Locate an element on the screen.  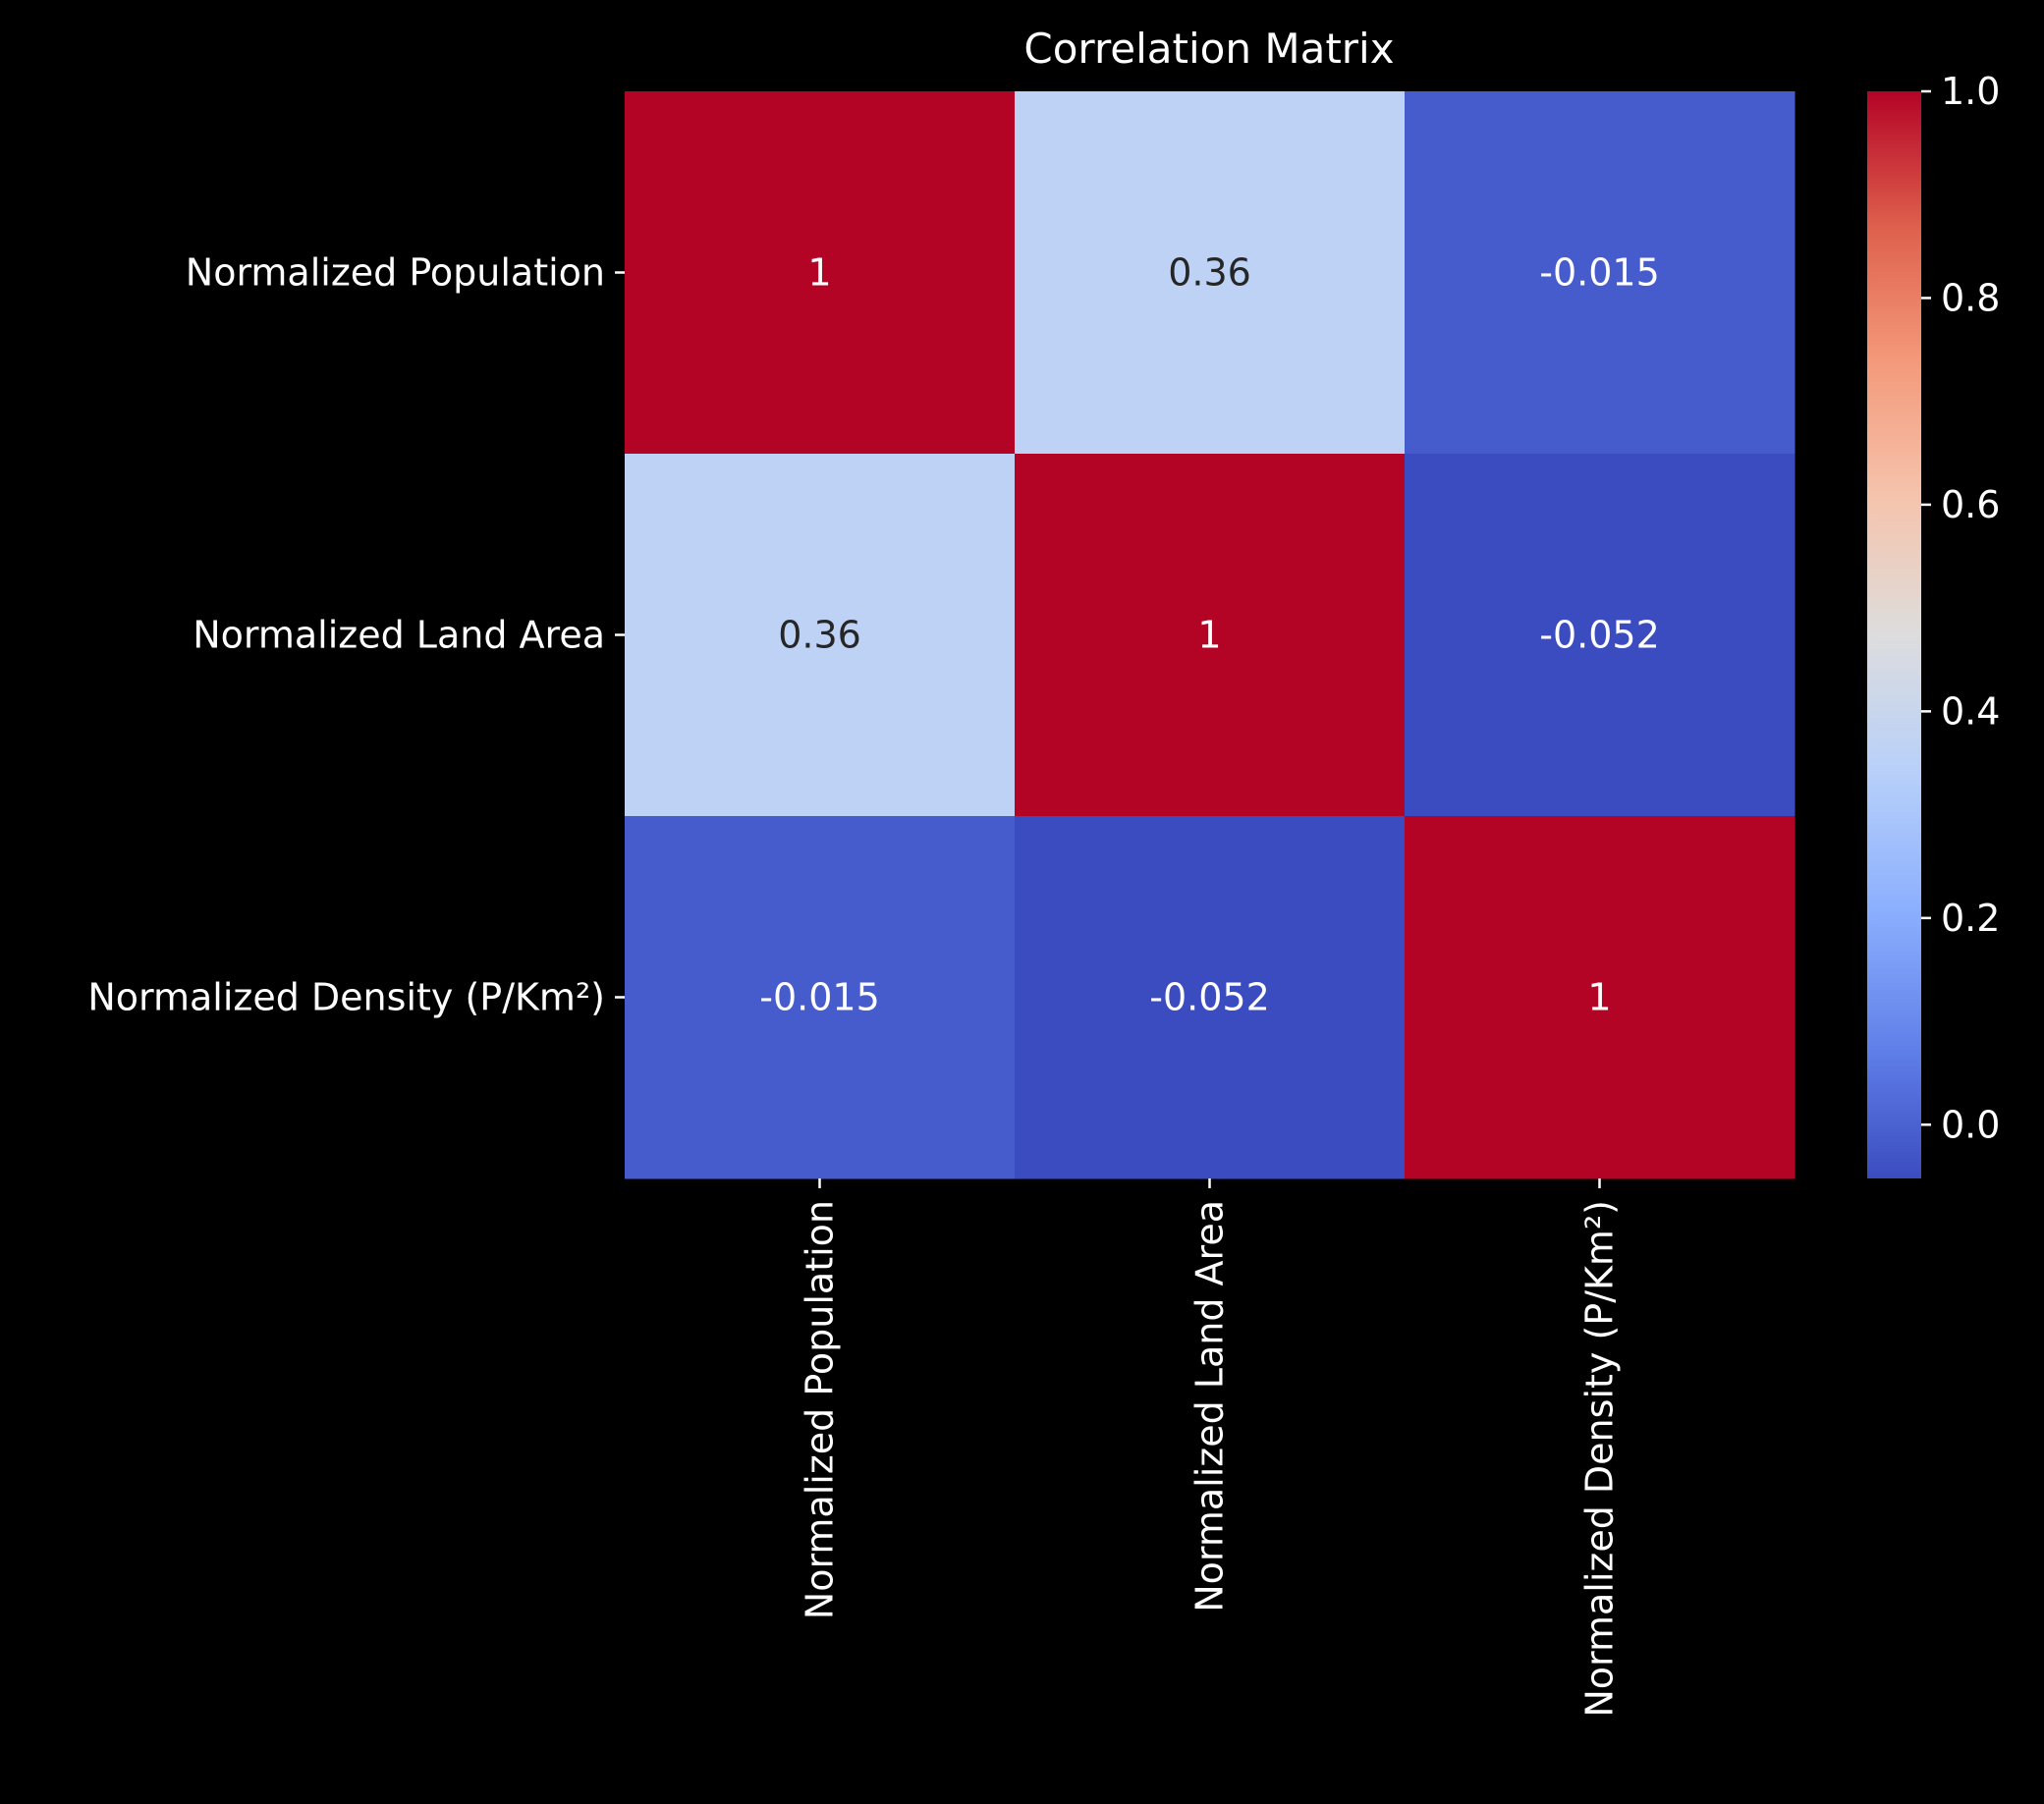
colorbar: 0.0 0.2 0.4 0.6 0.8 1.0 is located at coordinates (1933, 624).